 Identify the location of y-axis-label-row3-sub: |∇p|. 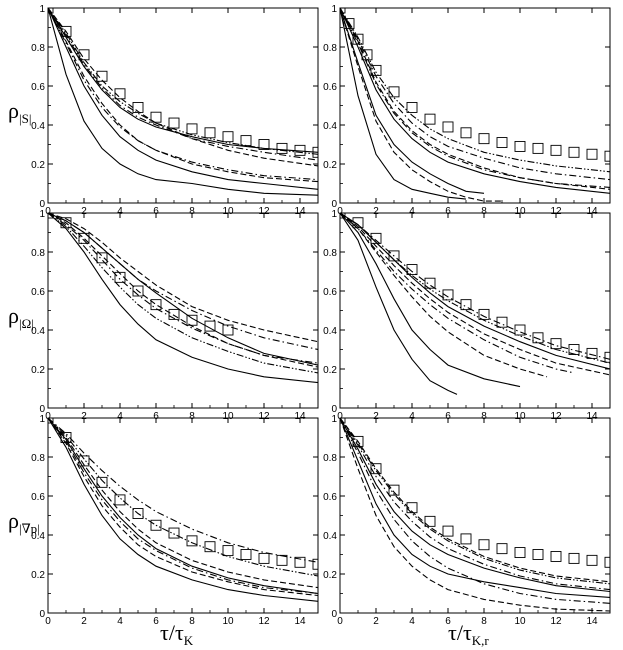
(29, 528).